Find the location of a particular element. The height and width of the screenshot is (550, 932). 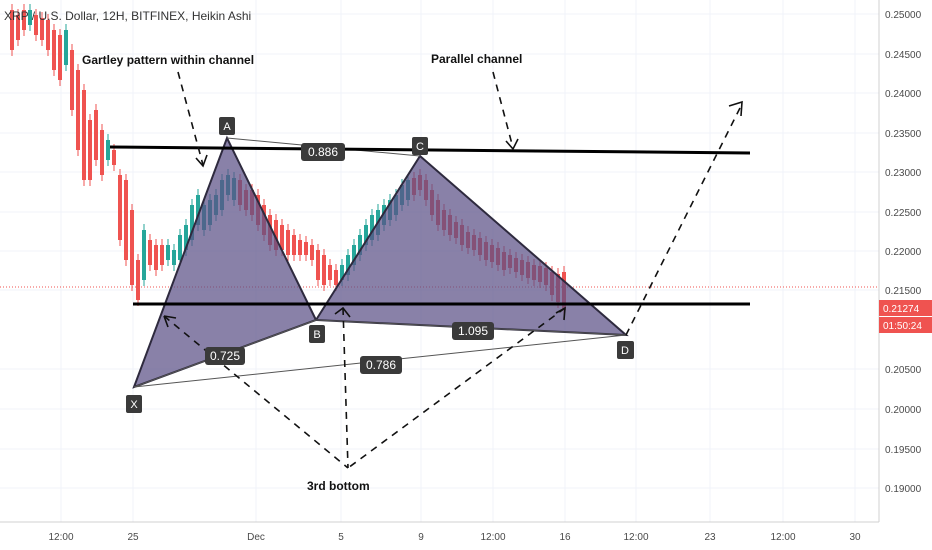

svg-text: C is located at coordinates (420, 147).